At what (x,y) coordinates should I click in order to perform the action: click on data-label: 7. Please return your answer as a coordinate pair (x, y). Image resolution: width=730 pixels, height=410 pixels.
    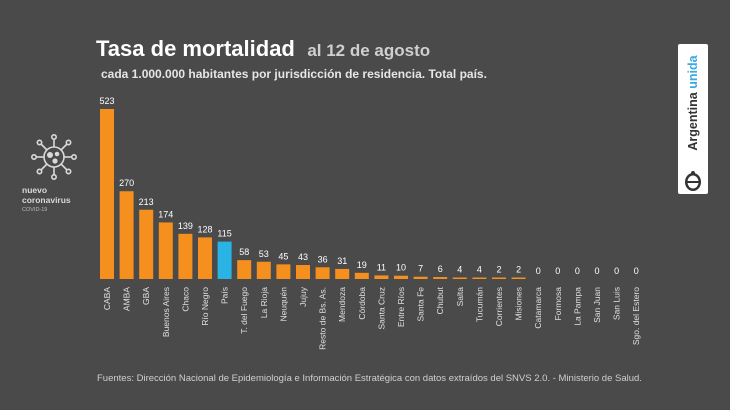
    Looking at the image, I should click on (420, 269).